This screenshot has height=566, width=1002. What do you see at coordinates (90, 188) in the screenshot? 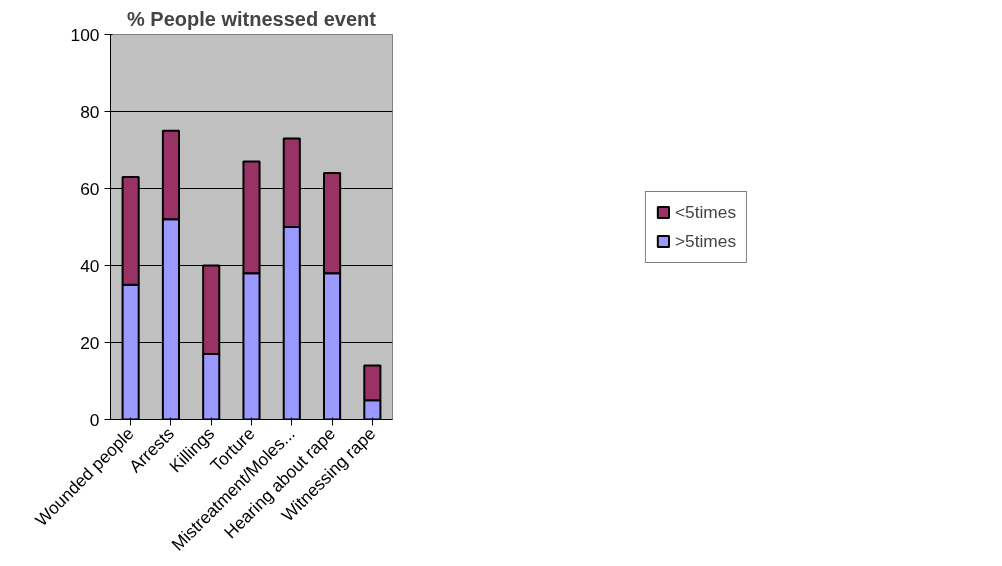
I see `y-tick-label: 60` at bounding box center [90, 188].